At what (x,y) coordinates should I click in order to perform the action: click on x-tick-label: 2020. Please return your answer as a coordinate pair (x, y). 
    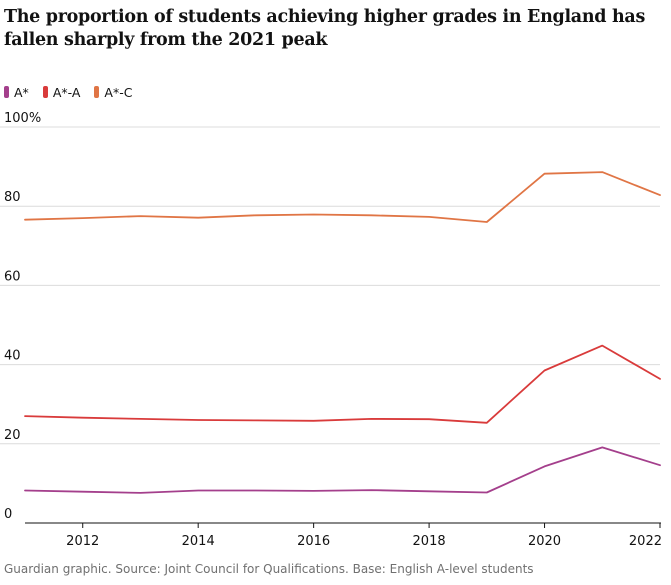
    Looking at the image, I should click on (544, 541).